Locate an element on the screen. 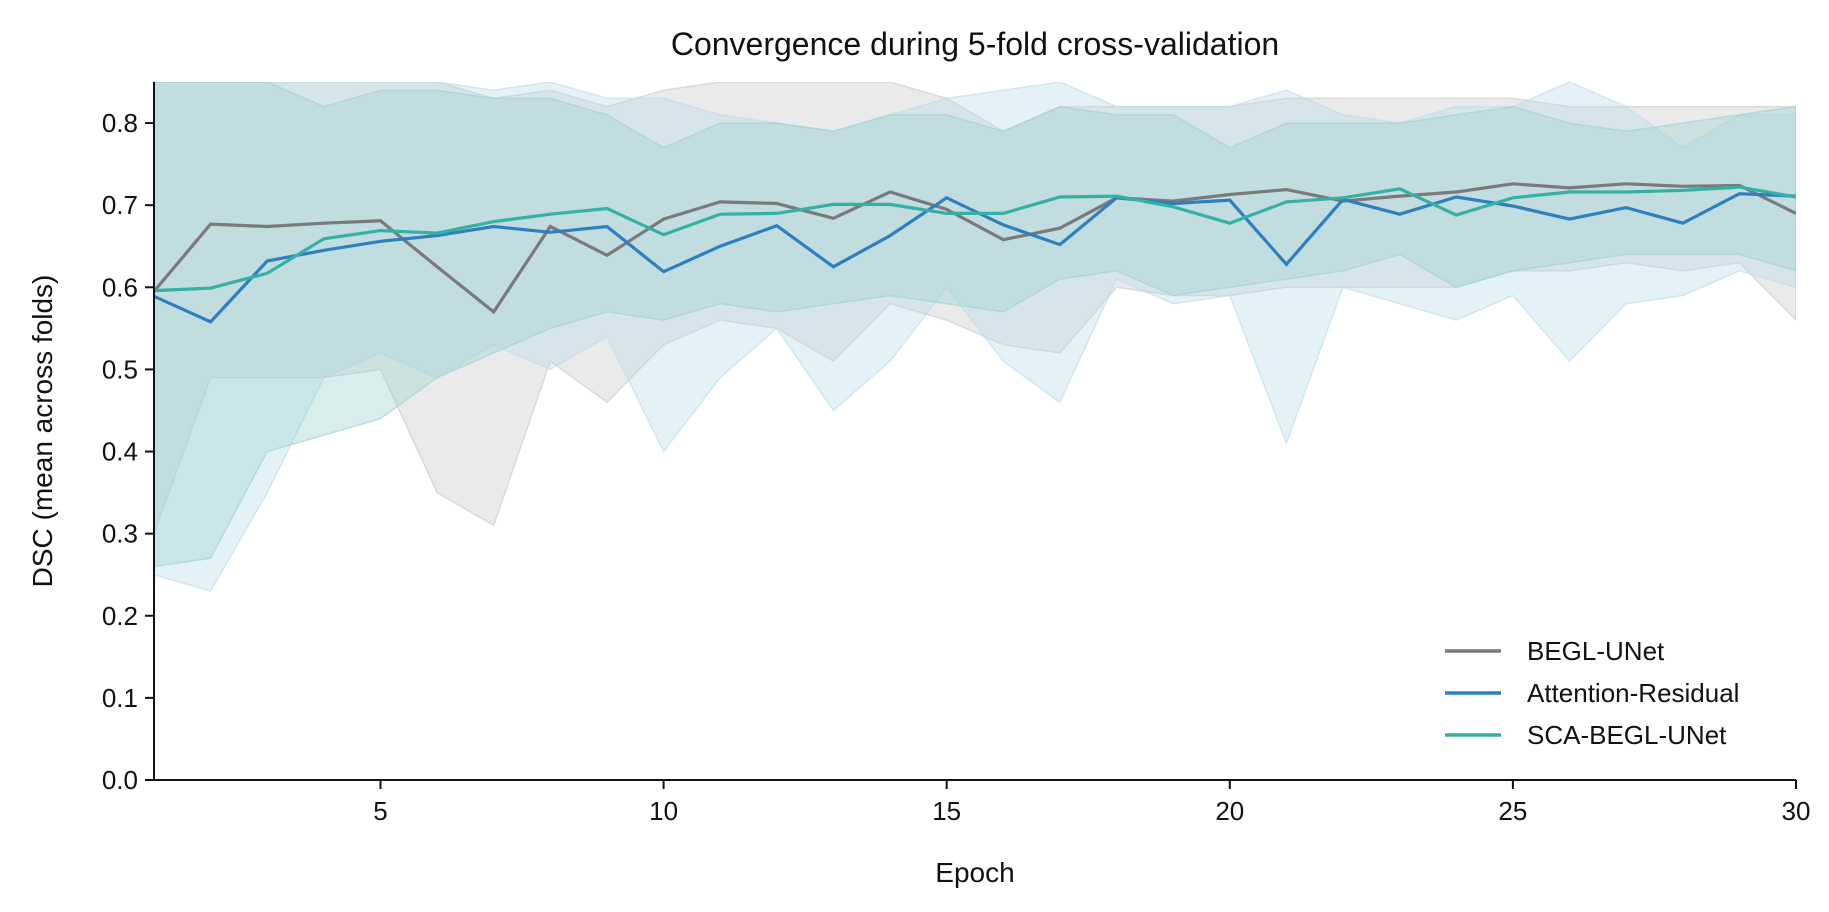  y-tick-label-1: 0.1 is located at coordinates (120, 698).